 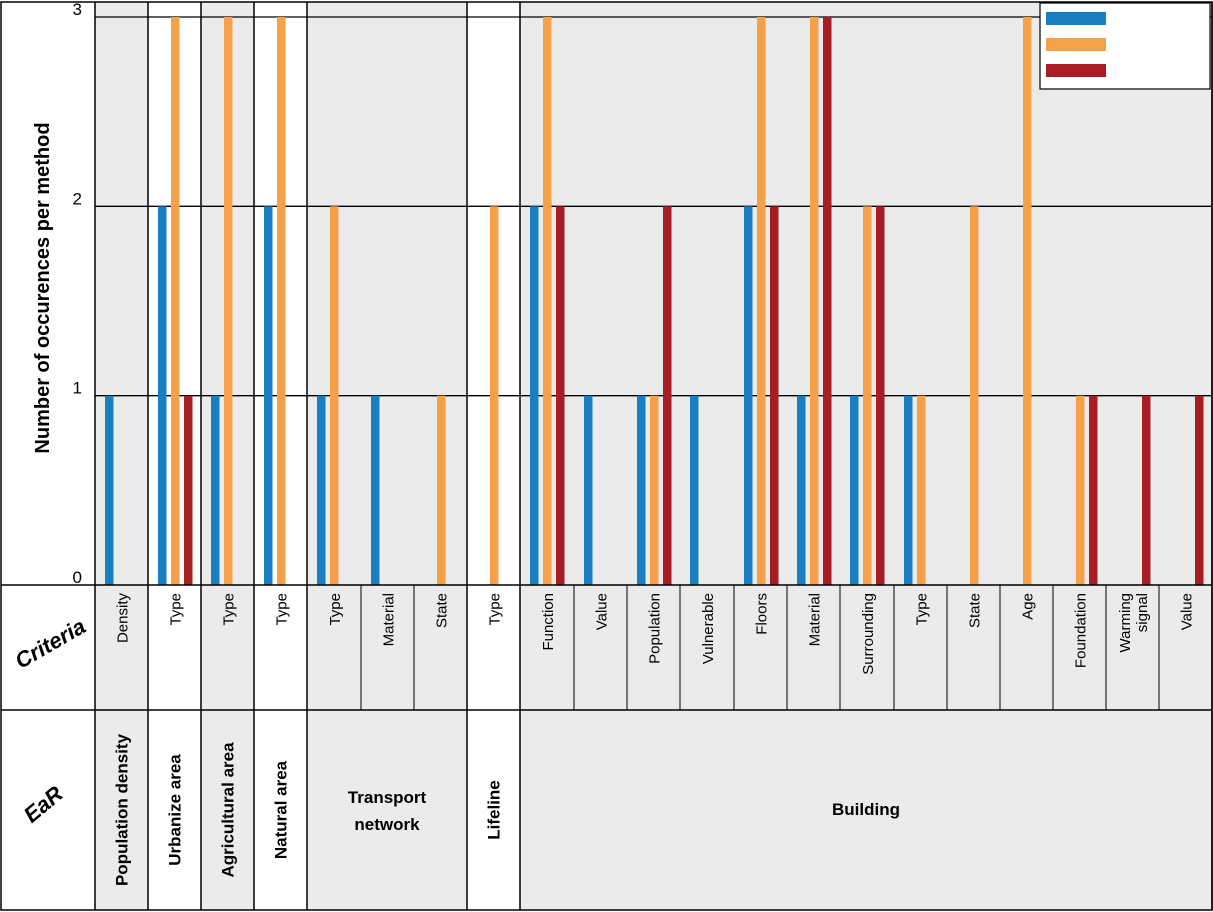 I want to click on criteria-label: Function, so click(x=548, y=622).